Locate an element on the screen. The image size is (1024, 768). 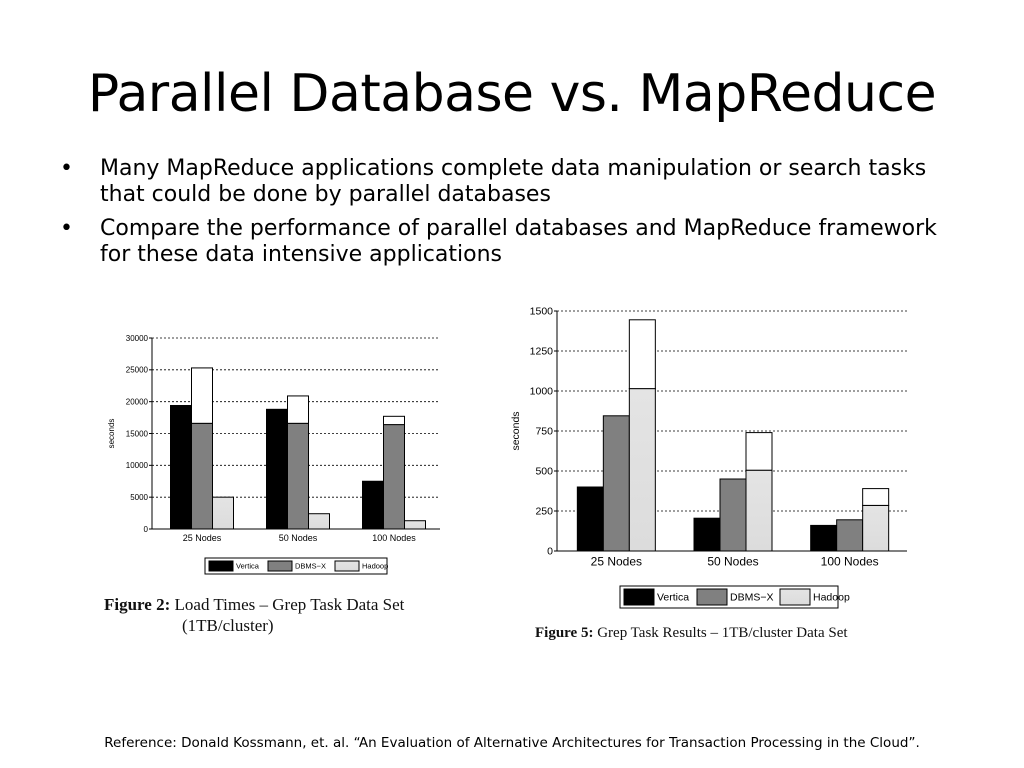
figure-5-text: Grep Task Results – 1TB/cluster Data Set is located at coordinates (722, 633).